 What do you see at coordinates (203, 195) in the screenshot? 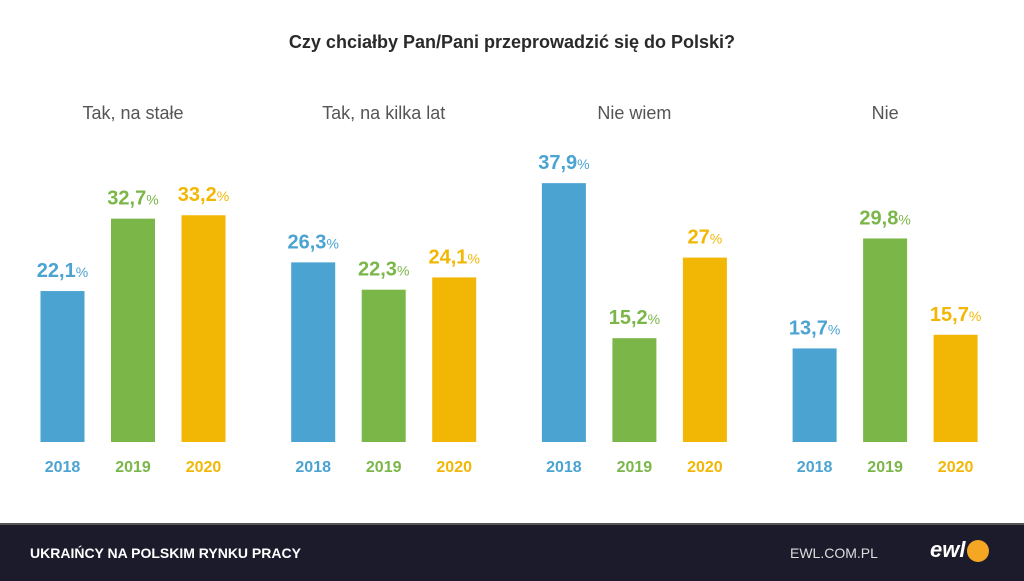
I see `data-label: 33,2%` at bounding box center [203, 195].